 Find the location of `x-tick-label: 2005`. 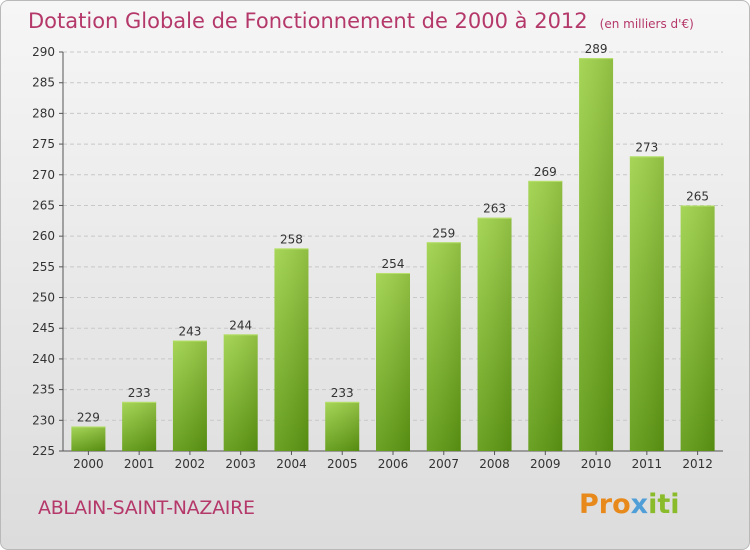

x-tick-label: 2005 is located at coordinates (342, 464).